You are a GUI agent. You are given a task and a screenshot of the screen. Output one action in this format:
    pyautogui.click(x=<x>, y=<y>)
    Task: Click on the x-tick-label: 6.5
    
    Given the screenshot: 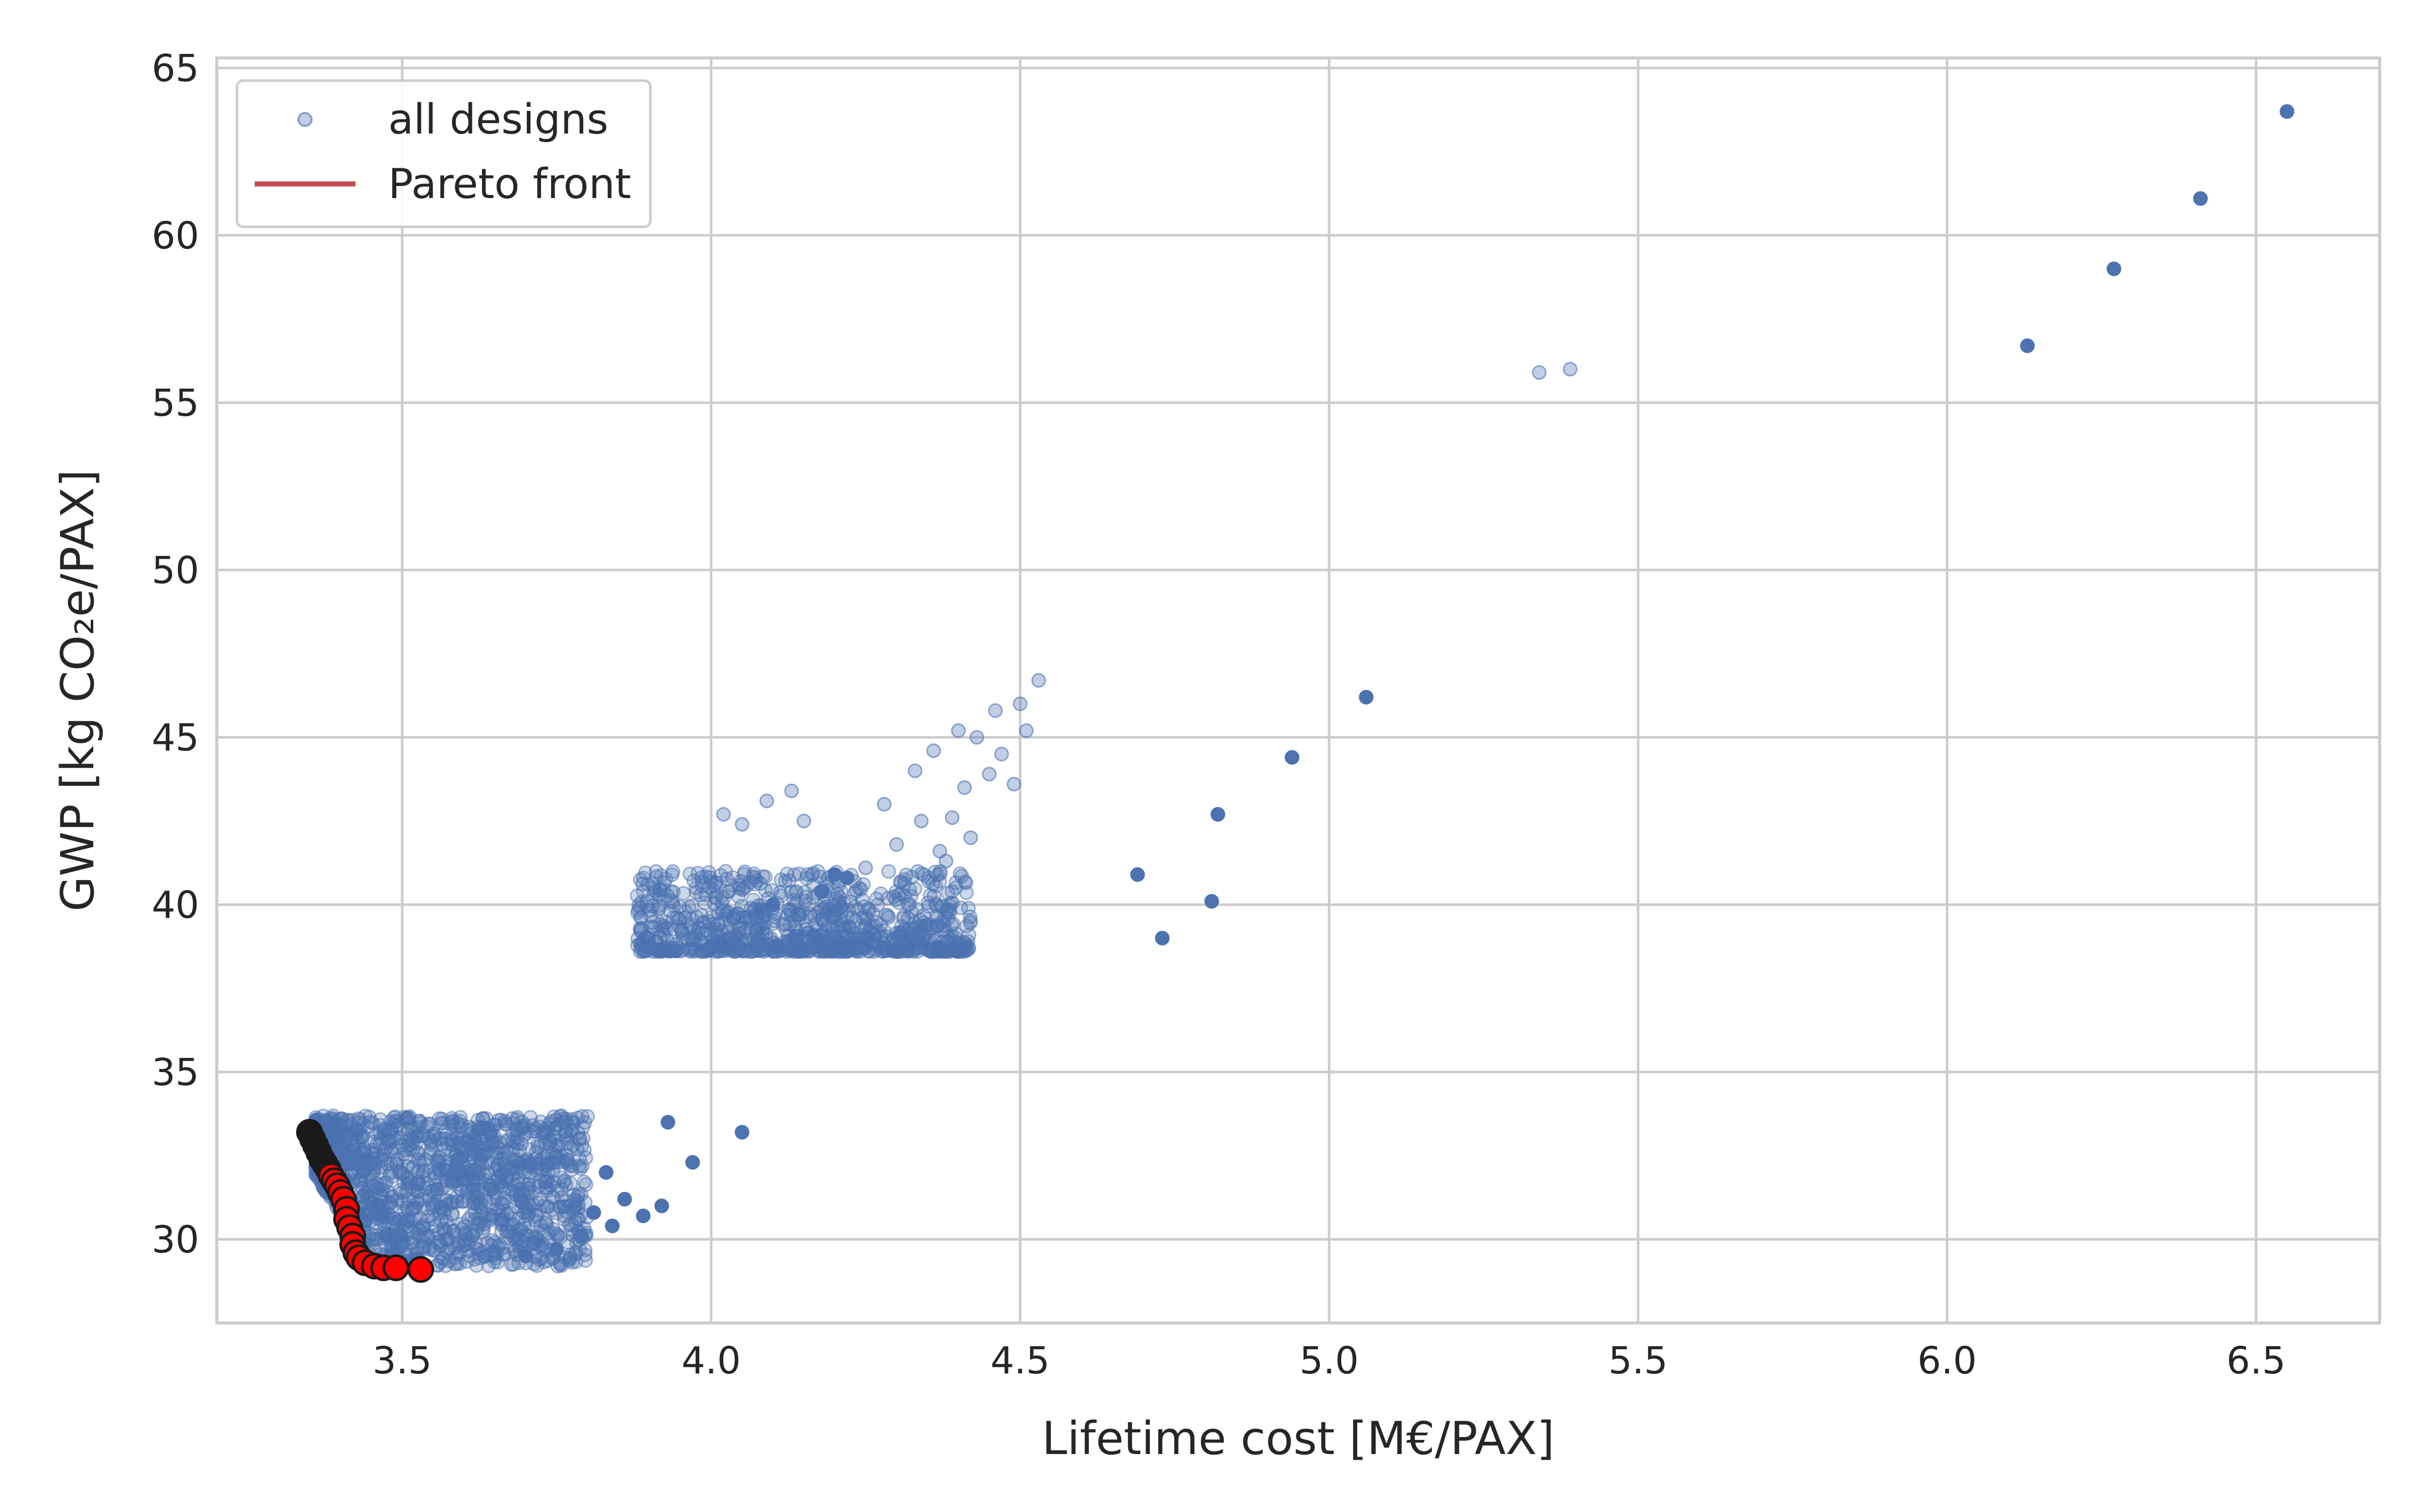 What is the action you would take?
    pyautogui.click(x=2256, y=1360)
    